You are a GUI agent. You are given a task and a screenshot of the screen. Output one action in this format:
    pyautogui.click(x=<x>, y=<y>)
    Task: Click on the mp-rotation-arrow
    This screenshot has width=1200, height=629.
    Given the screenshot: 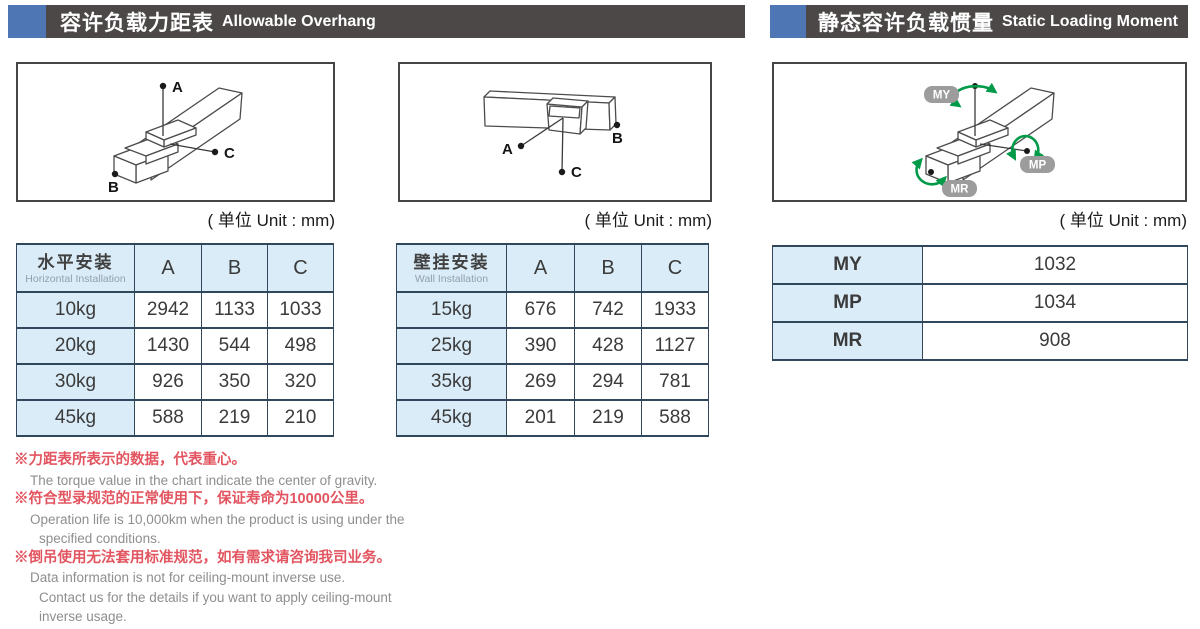 What is the action you would take?
    pyautogui.click(x=1025, y=148)
    